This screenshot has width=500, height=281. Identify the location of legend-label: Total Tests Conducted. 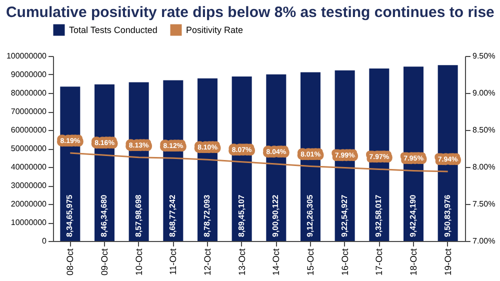
(113, 30).